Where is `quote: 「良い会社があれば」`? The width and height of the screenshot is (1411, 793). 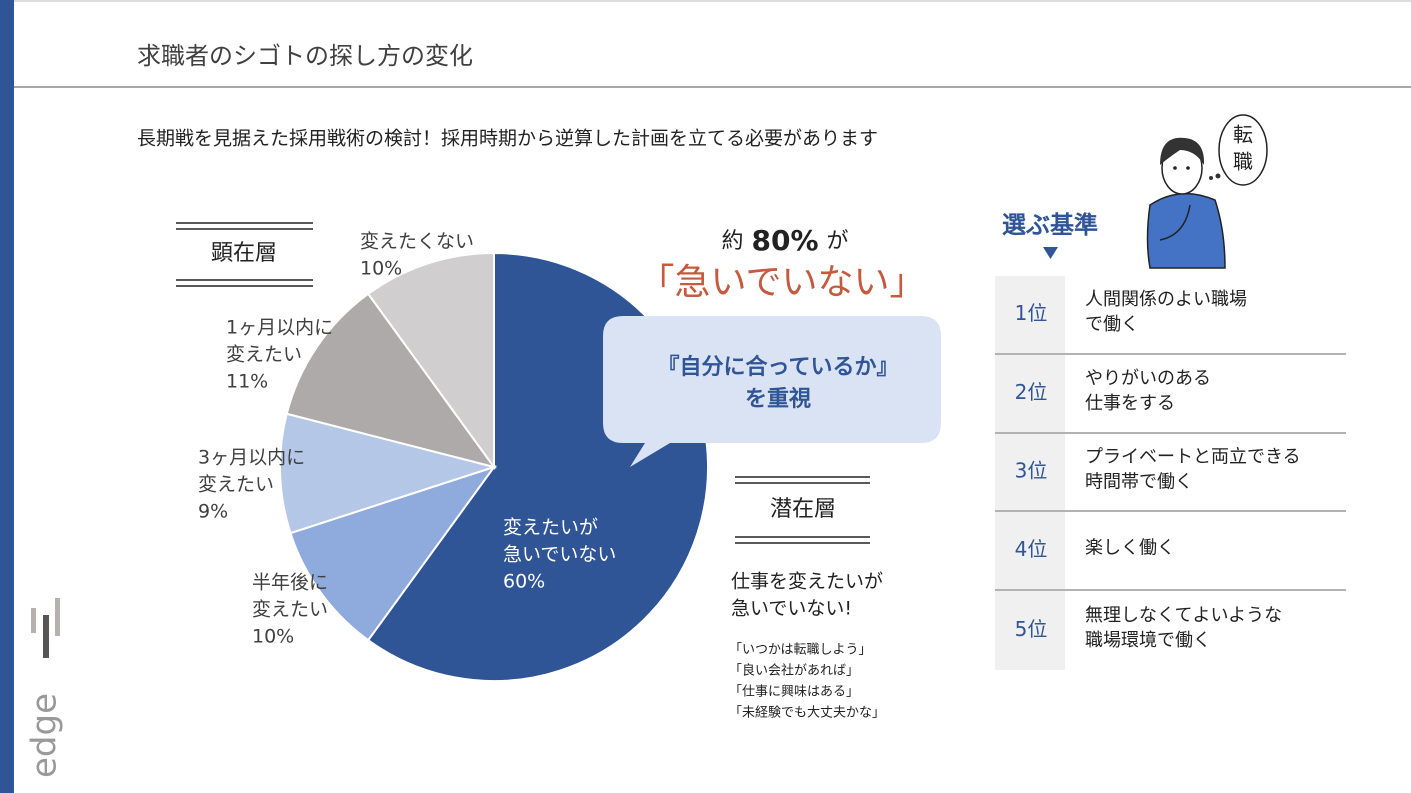
quote: 「良い会社があれば」 is located at coordinates (794, 671).